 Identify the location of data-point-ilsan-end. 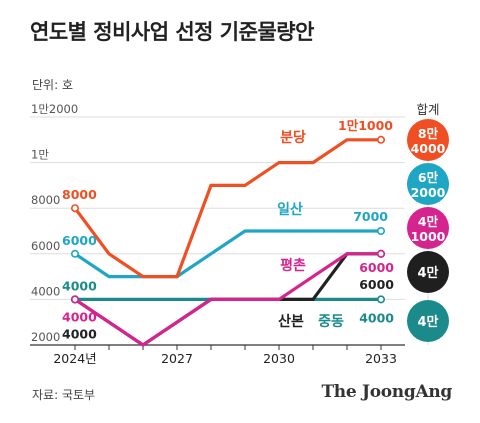
(380, 231).